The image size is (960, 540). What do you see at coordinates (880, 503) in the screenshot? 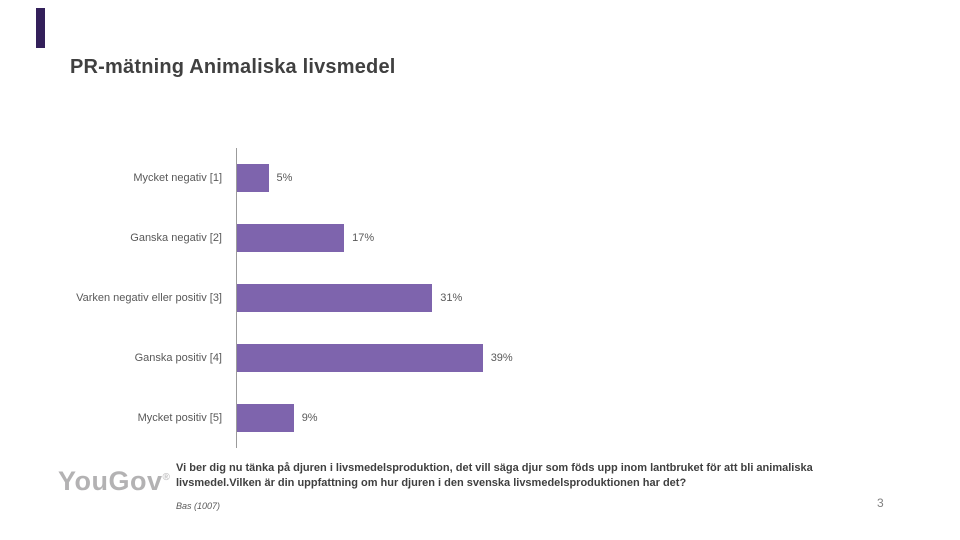
I see `page-number: 3` at bounding box center [880, 503].